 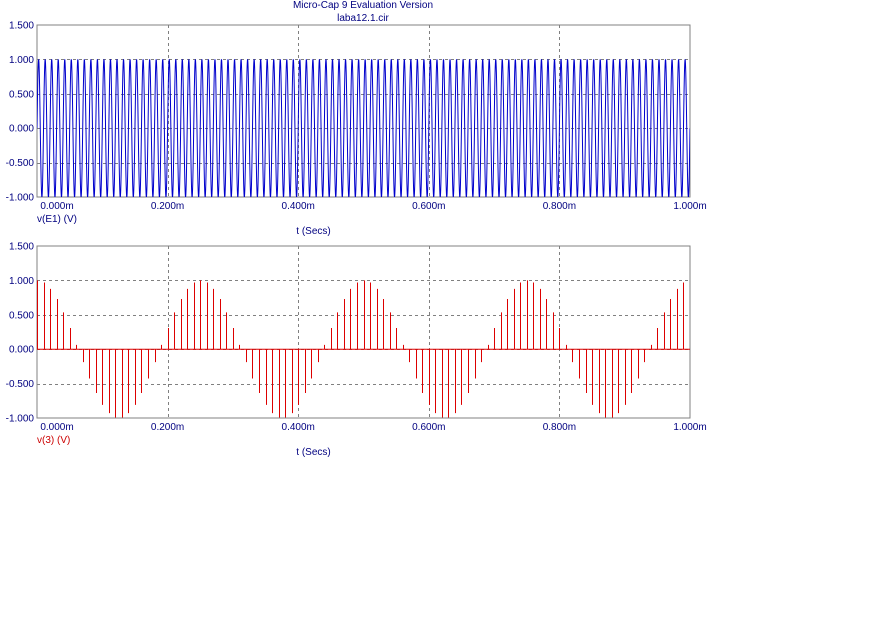 What do you see at coordinates (363, 5) in the screenshot?
I see `window-title: Micro-Cap 9 Evaluation Version` at bounding box center [363, 5].